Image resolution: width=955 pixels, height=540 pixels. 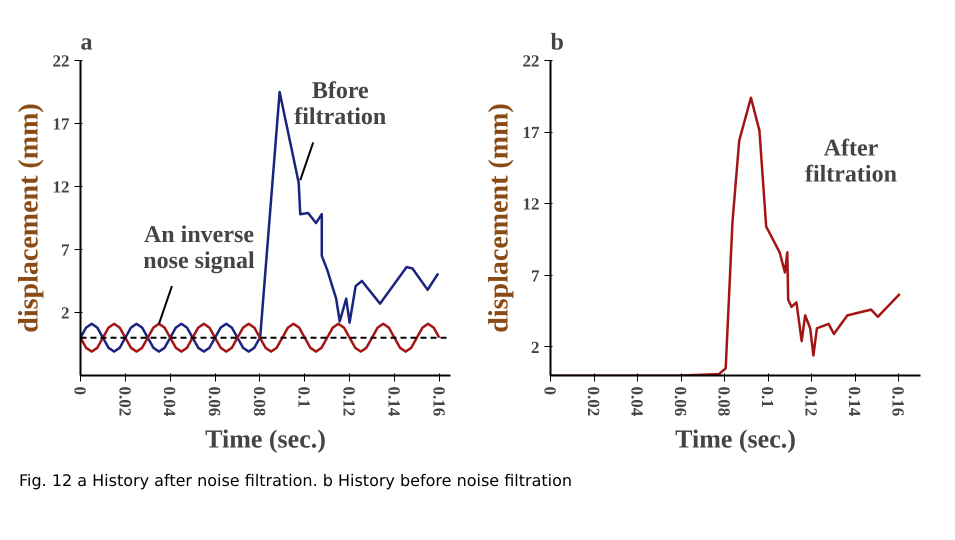 I want to click on annotation: An inverse nose signal, so click(x=199, y=248).